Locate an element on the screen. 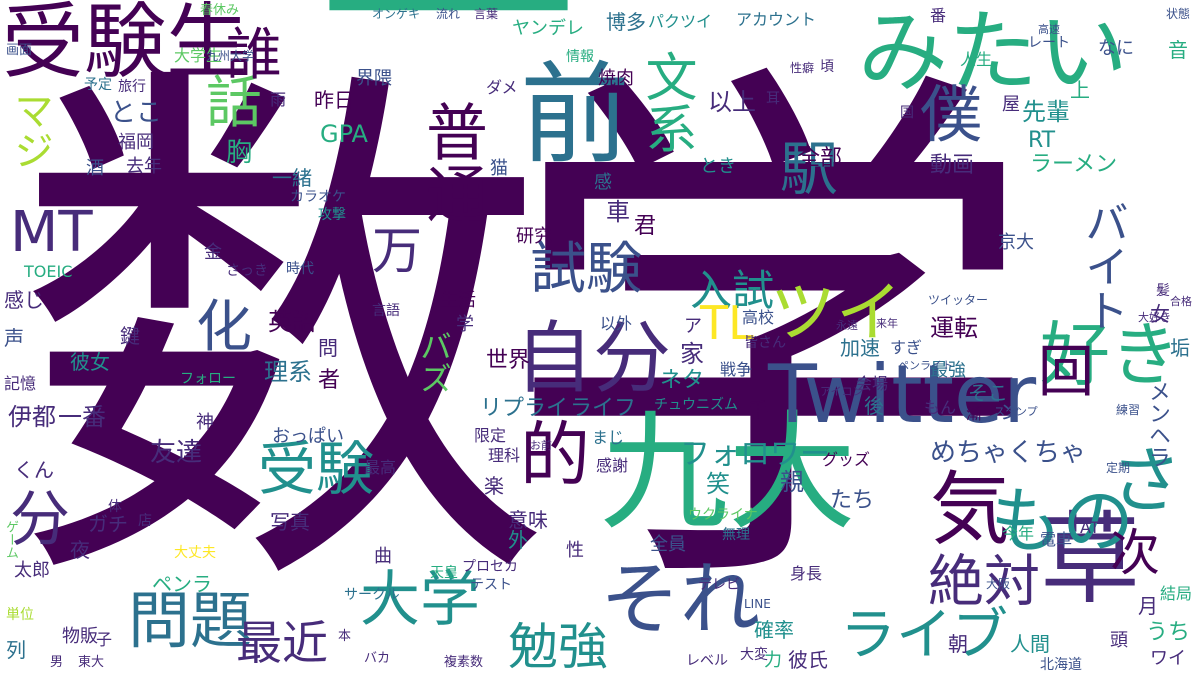  word-muri: 無理 is located at coordinates (736, 535).